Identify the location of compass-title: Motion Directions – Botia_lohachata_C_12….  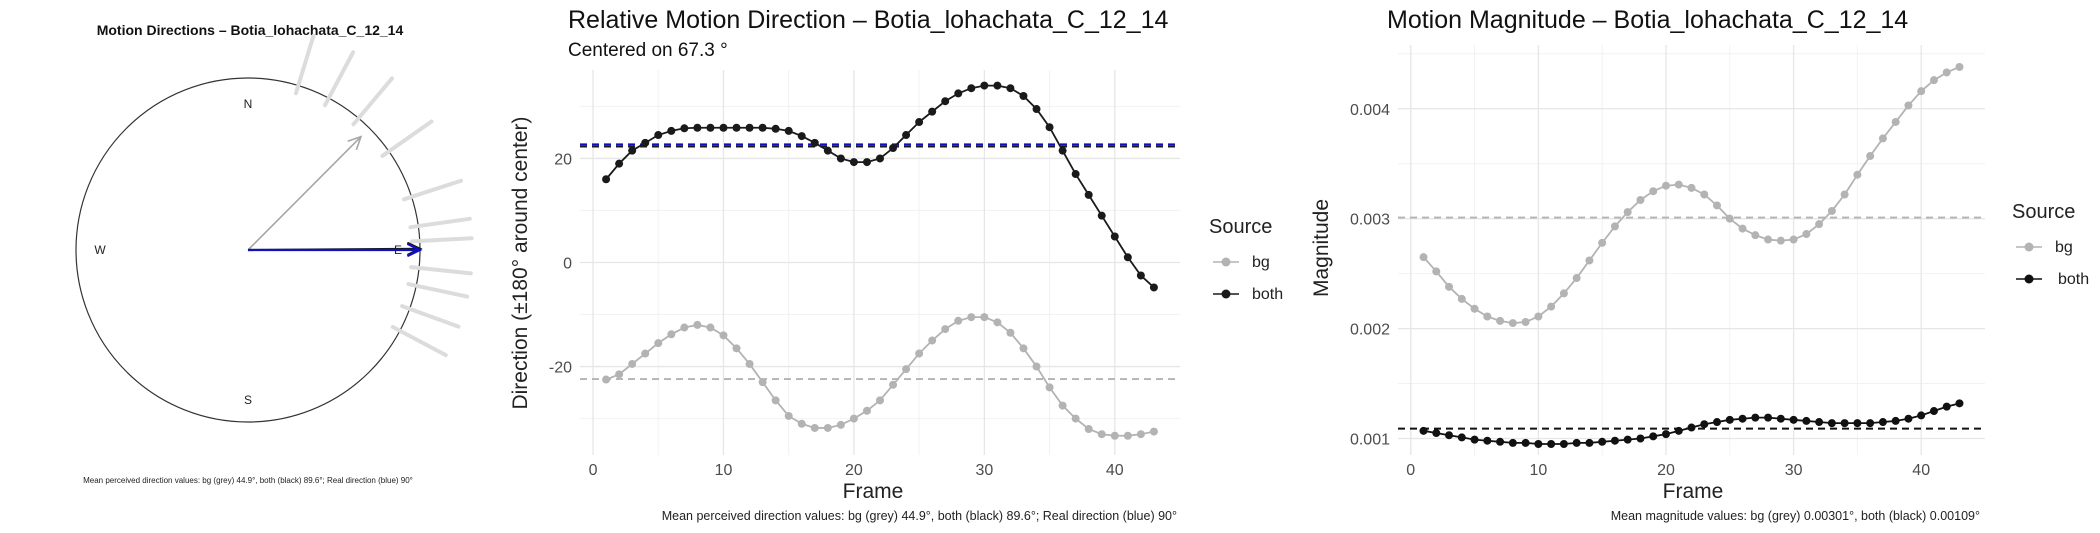
(250, 30).